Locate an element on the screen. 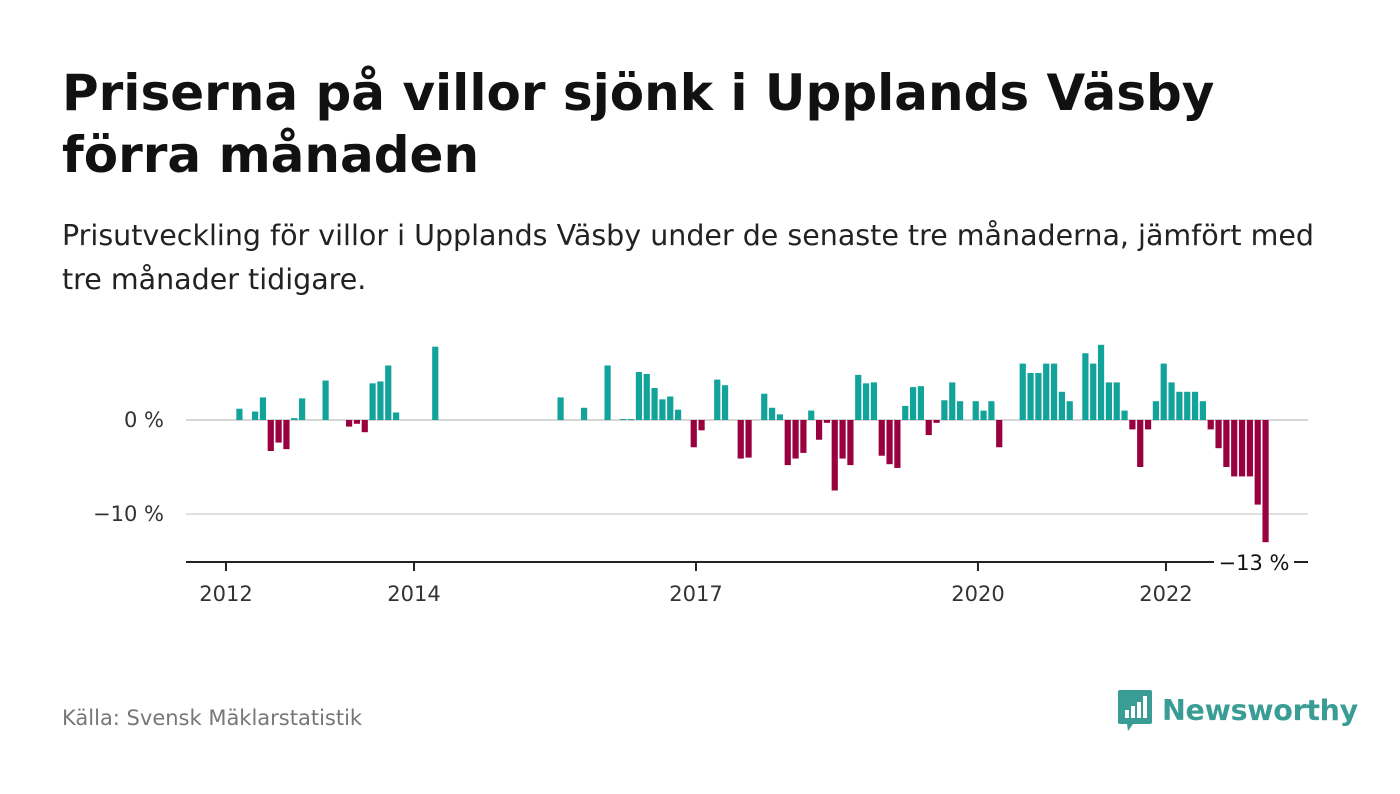  newsworthy-logo-icon is located at coordinates (1135, 710).